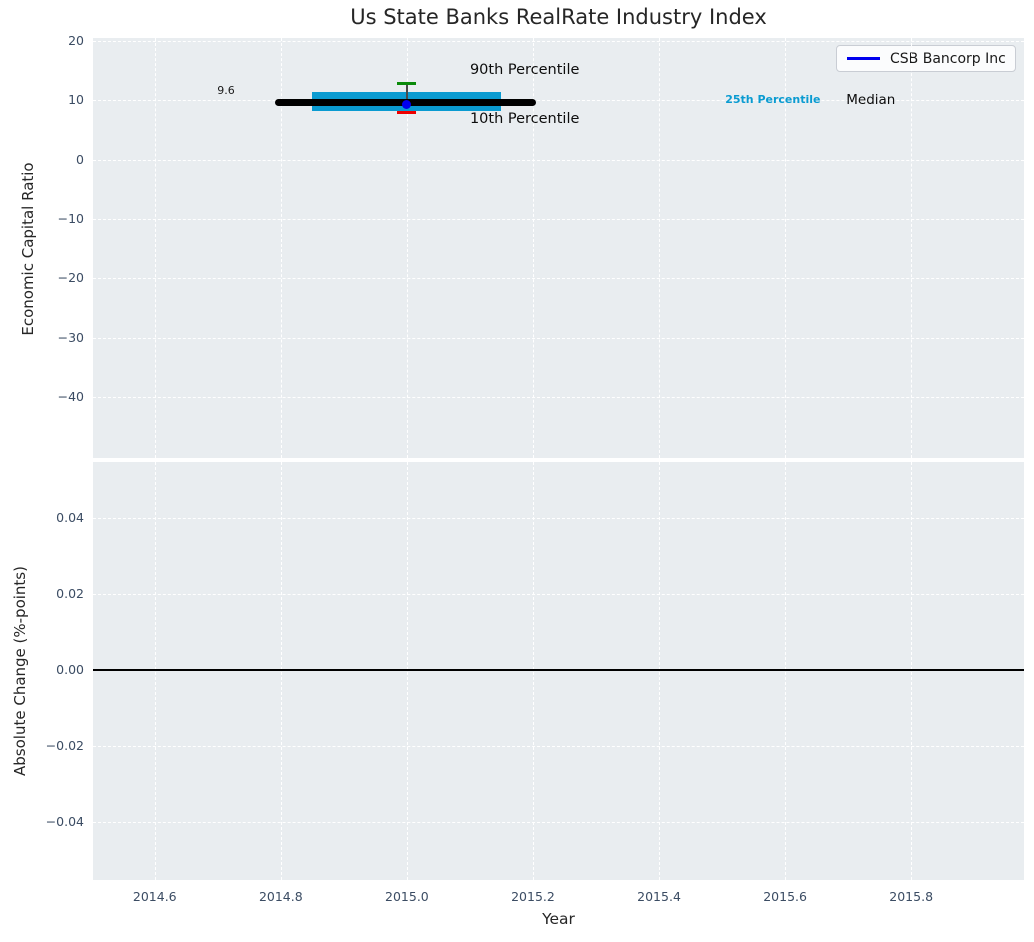  I want to click on zero-line, so click(558, 669).